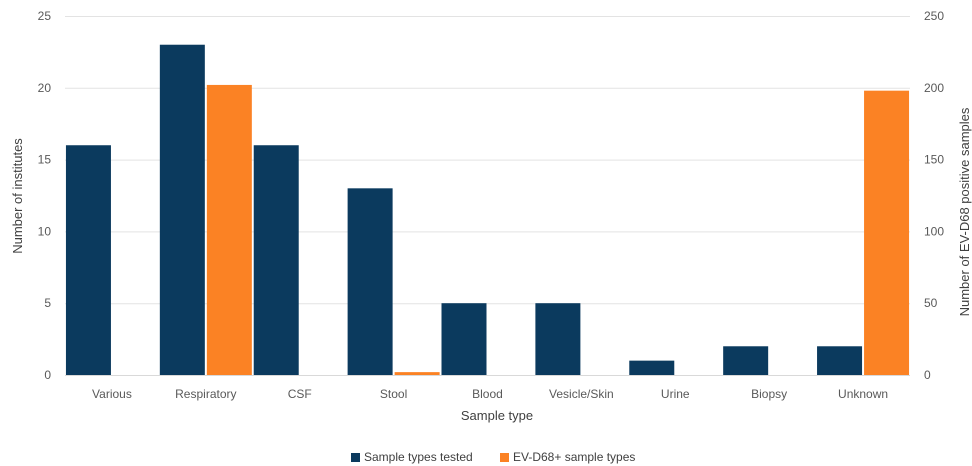 Image resolution: width=972 pixels, height=466 pixels. Describe the element at coordinates (112, 394) in the screenshot. I see `x-tick-label: Various` at that location.